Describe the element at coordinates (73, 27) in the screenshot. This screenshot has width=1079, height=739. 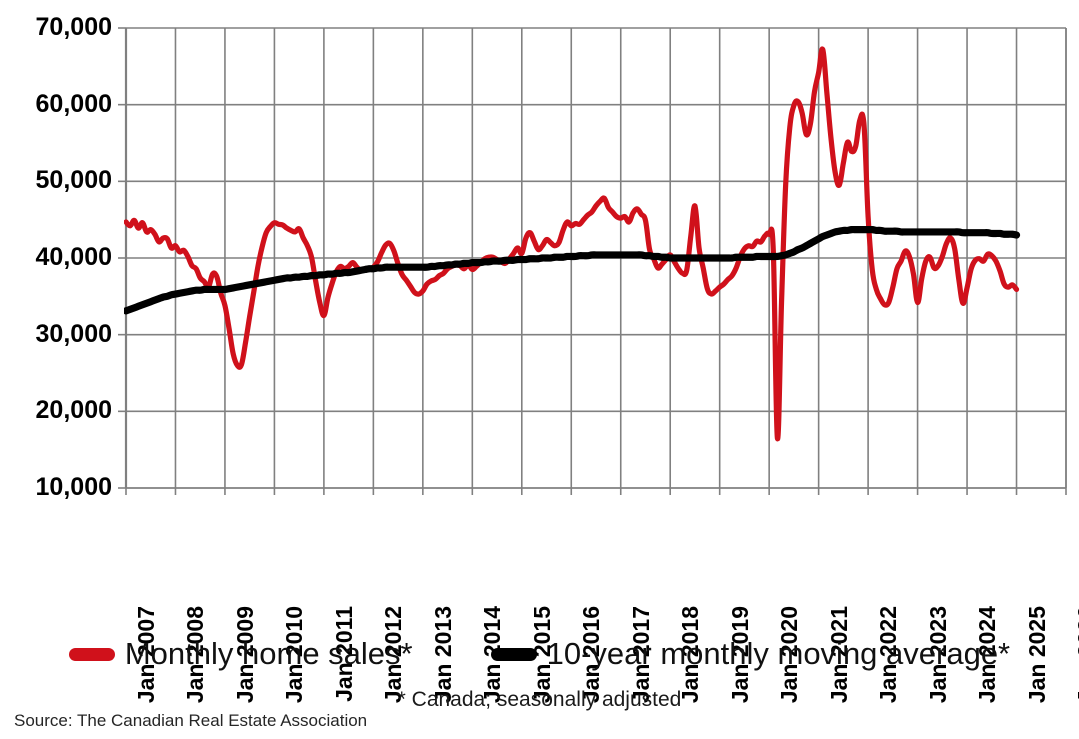
I see `y-axis-tick-label: 70,000` at that location.